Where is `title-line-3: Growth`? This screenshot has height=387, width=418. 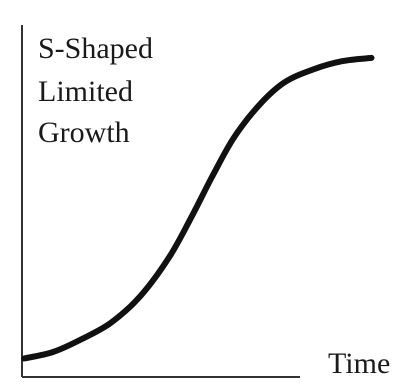
title-line-3: Growth is located at coordinates (84, 132).